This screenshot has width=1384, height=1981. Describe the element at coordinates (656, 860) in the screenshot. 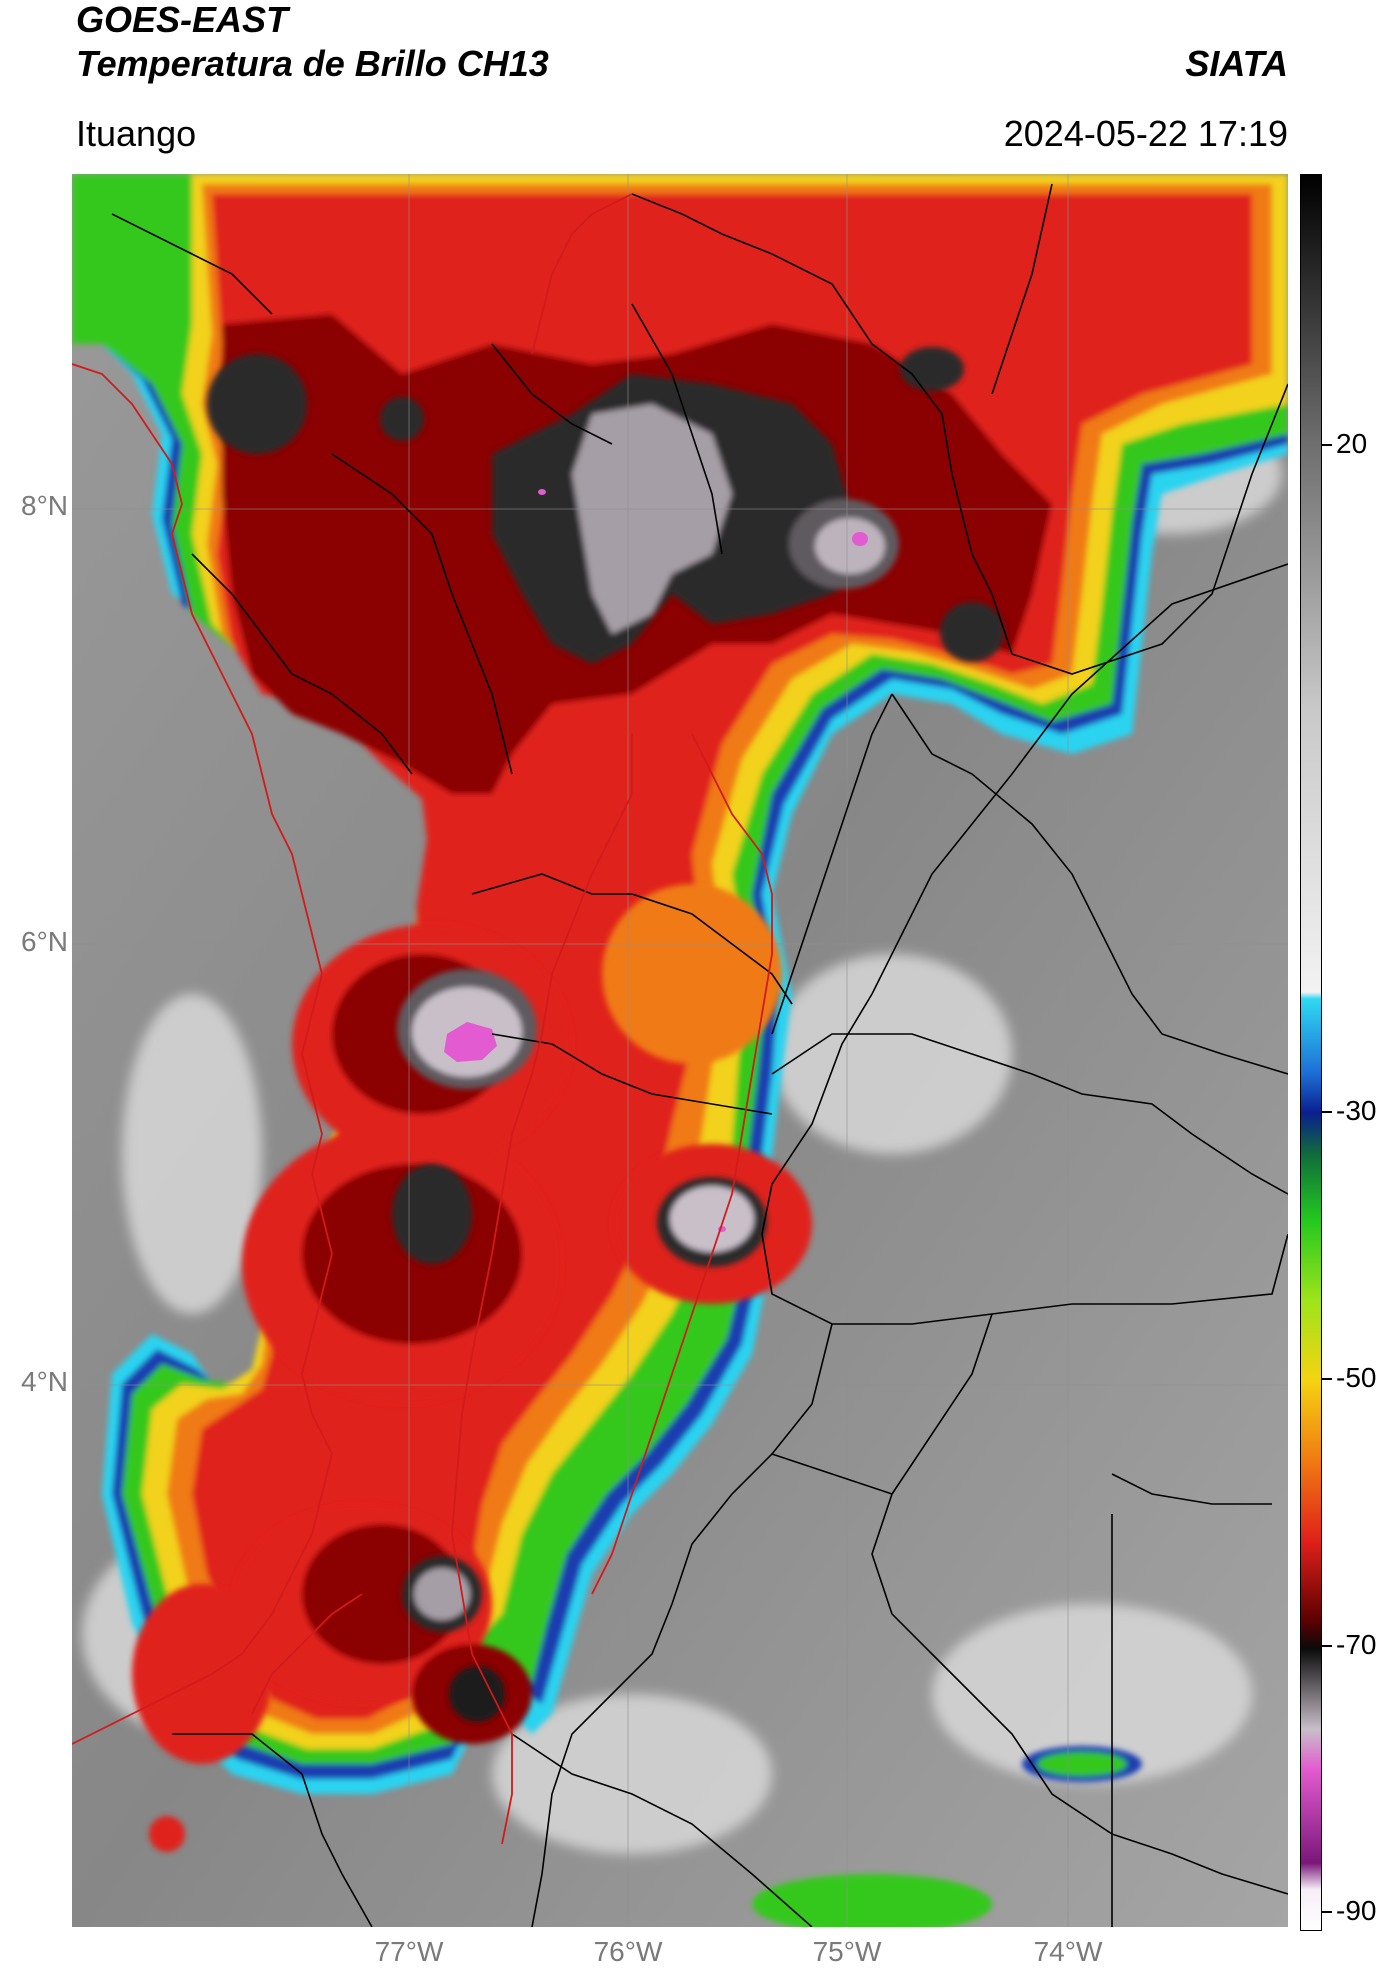

I see `pink-overshooting-tops` at that location.